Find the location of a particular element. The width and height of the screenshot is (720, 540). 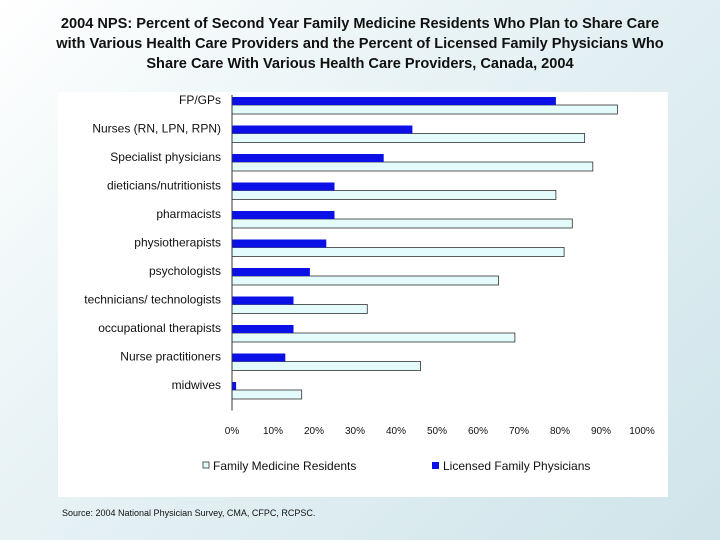

category-label-2: Specialist physicians is located at coordinates (165, 157).